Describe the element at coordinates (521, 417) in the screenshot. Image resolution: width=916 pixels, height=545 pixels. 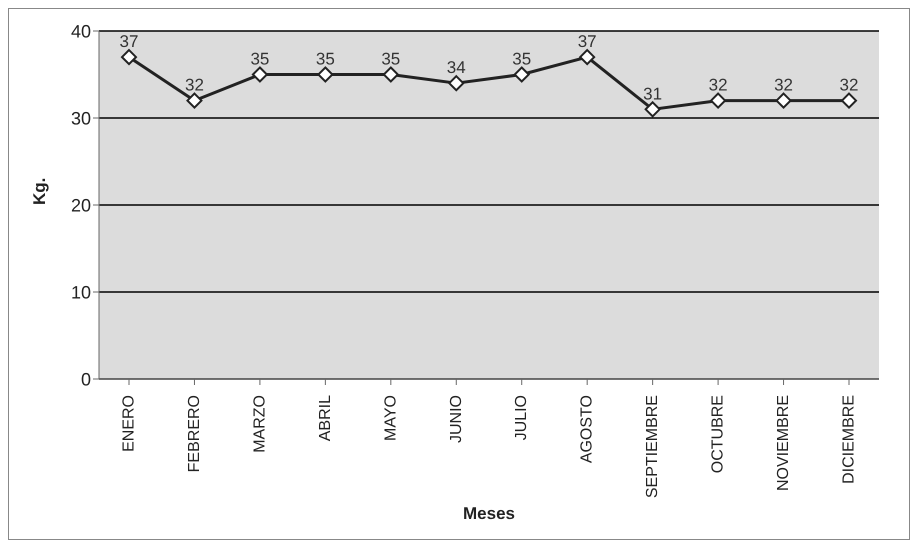
I see `x-tick-label: JULIO` at that location.